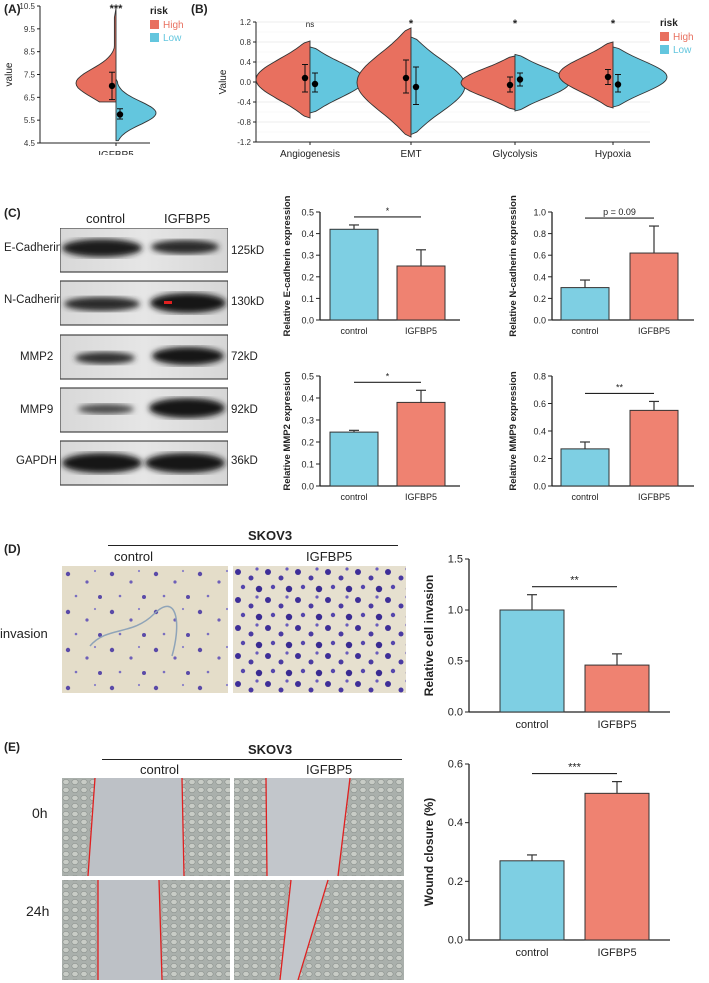  What do you see at coordinates (664, 49) in the screenshot?
I see `legend-swatch-low` at bounding box center [664, 49].